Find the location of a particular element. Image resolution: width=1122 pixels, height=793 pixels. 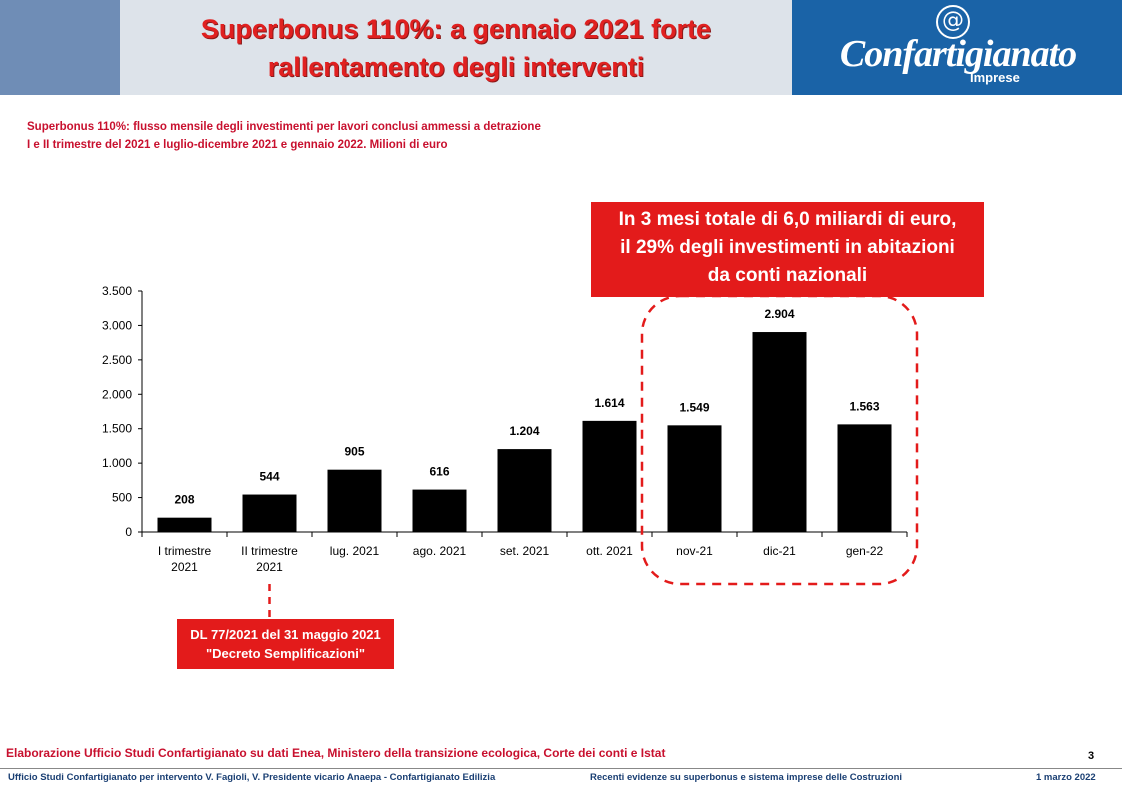

bar-value-label: 1.563 is located at coordinates (864, 406).